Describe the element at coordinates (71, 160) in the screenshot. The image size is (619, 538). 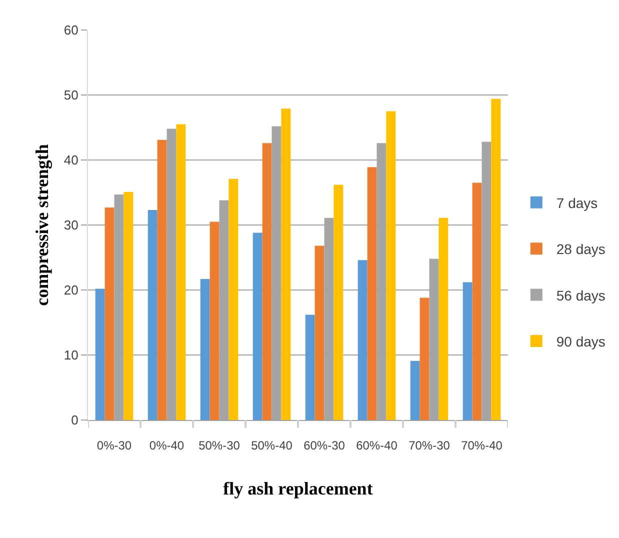
I see `y-tick-label: 40` at that location.